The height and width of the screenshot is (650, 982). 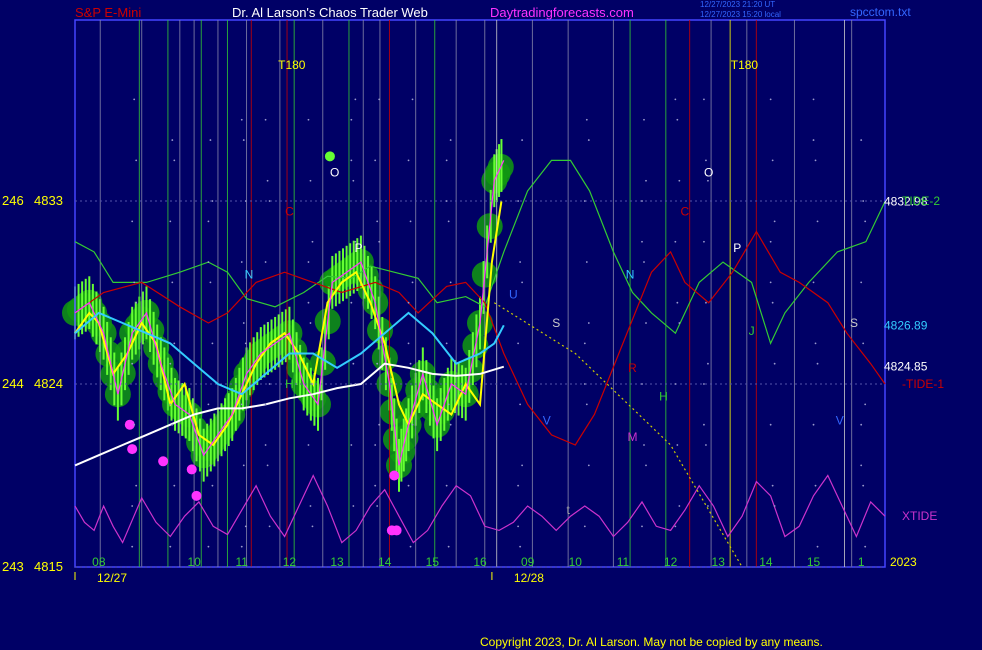 What do you see at coordinates (737, 248) in the screenshot?
I see `annotation-p: P` at bounding box center [737, 248].